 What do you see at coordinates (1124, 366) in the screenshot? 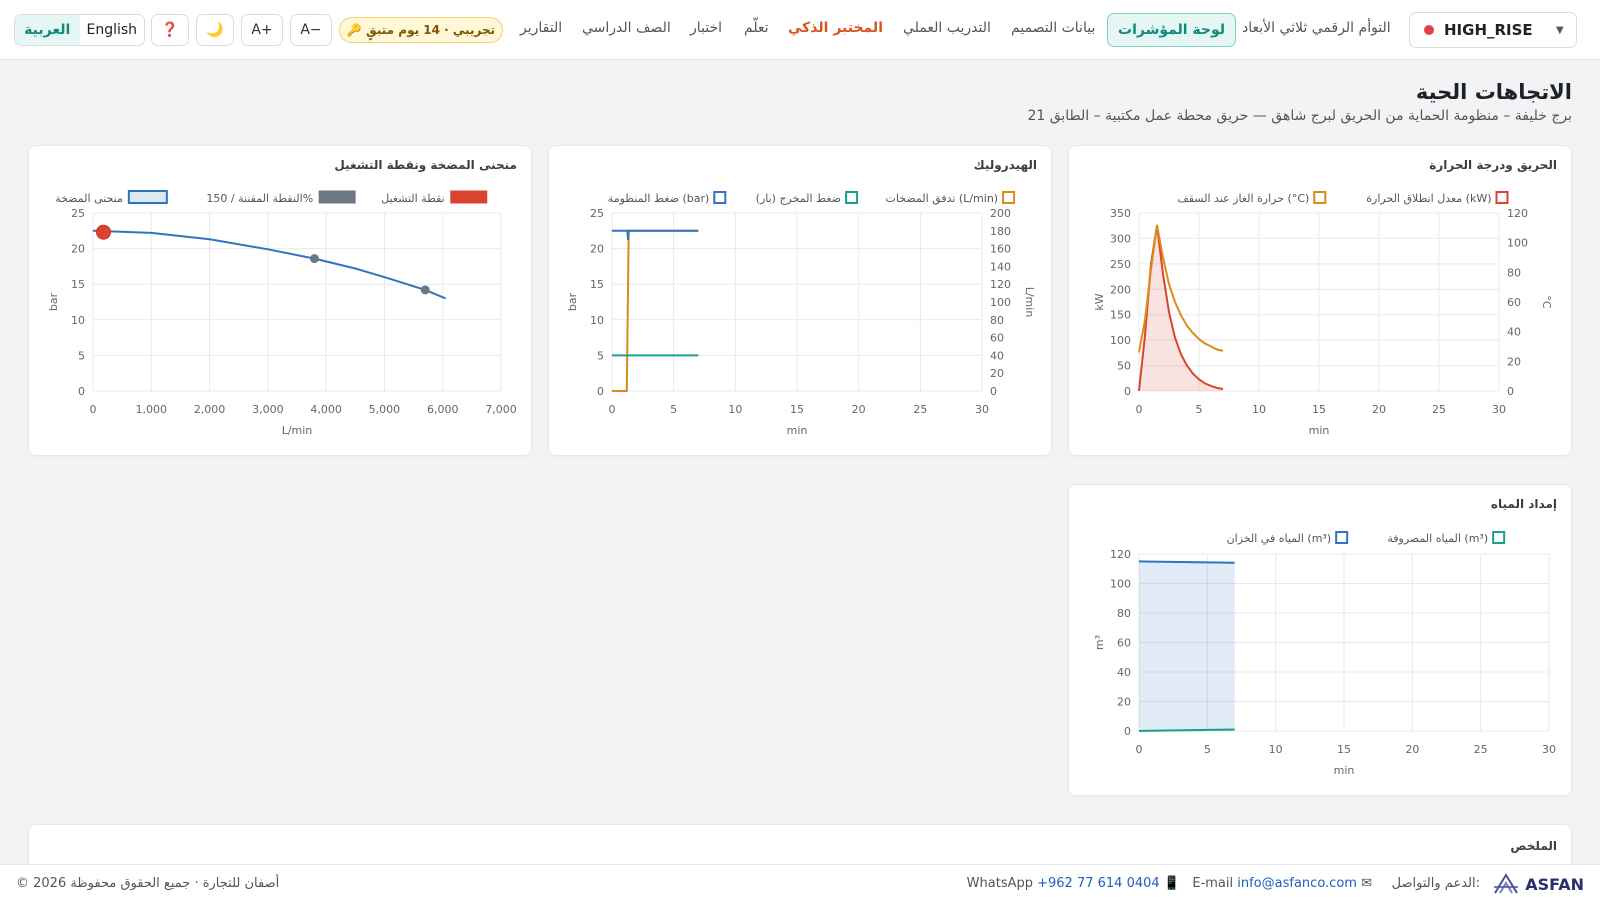
I see `y-tick-label: 50` at bounding box center [1124, 366].